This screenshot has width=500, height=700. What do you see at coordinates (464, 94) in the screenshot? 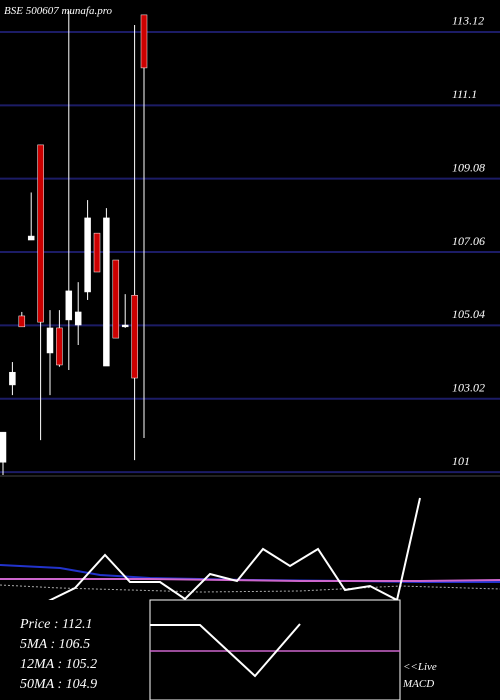
I see `y-tick-label: 111.1` at bounding box center [464, 94].